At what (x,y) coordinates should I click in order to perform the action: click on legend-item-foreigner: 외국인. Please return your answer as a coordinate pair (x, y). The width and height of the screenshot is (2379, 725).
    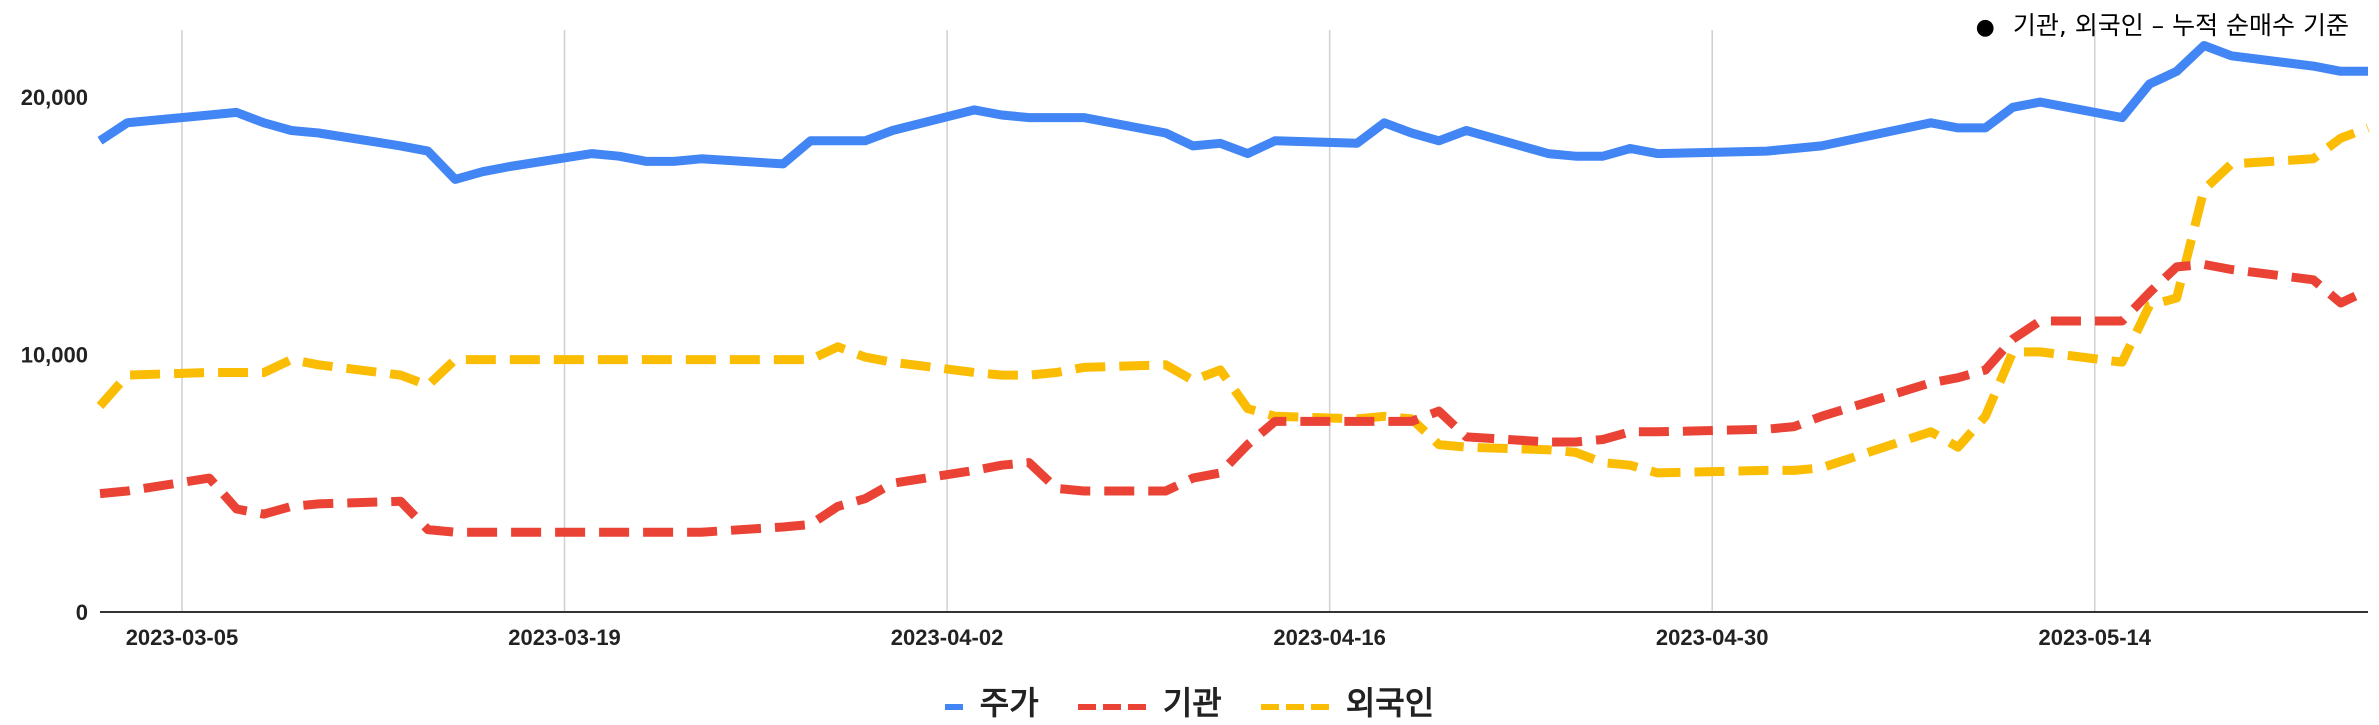
    Looking at the image, I should click on (1347, 701).